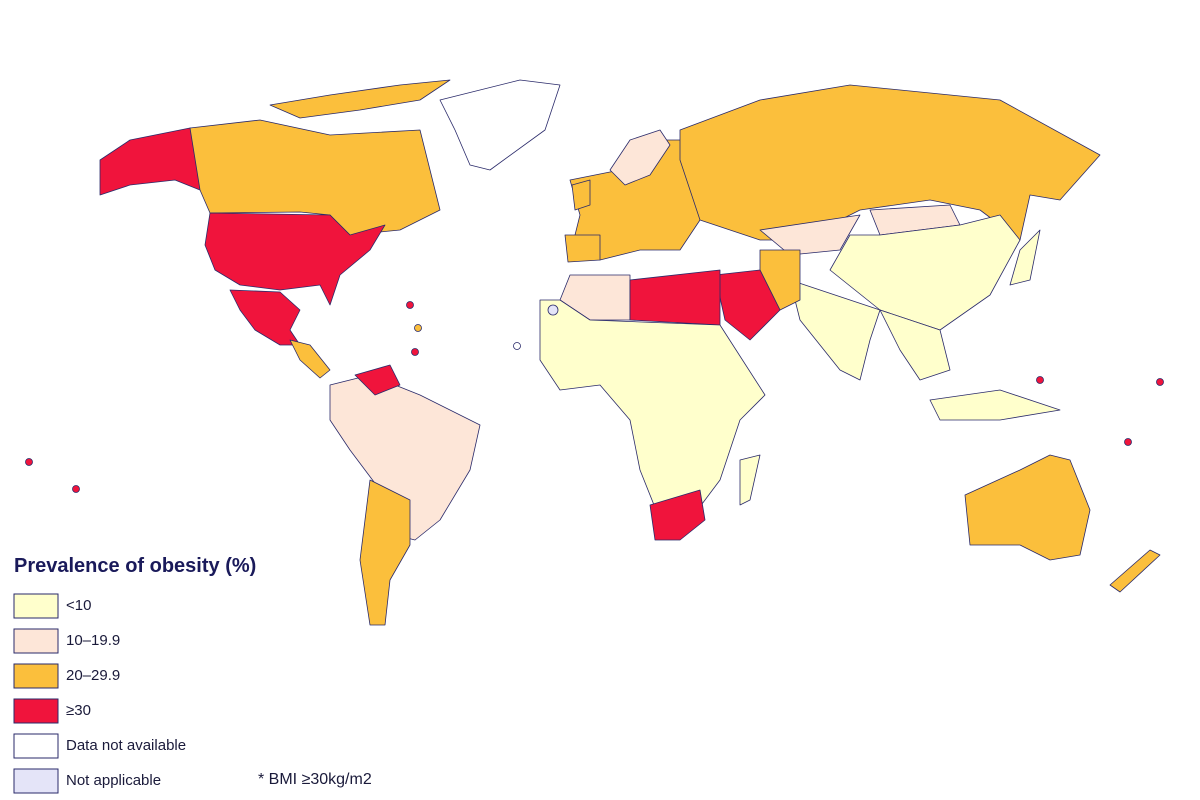  I want to click on canada-islands, so click(360, 99).